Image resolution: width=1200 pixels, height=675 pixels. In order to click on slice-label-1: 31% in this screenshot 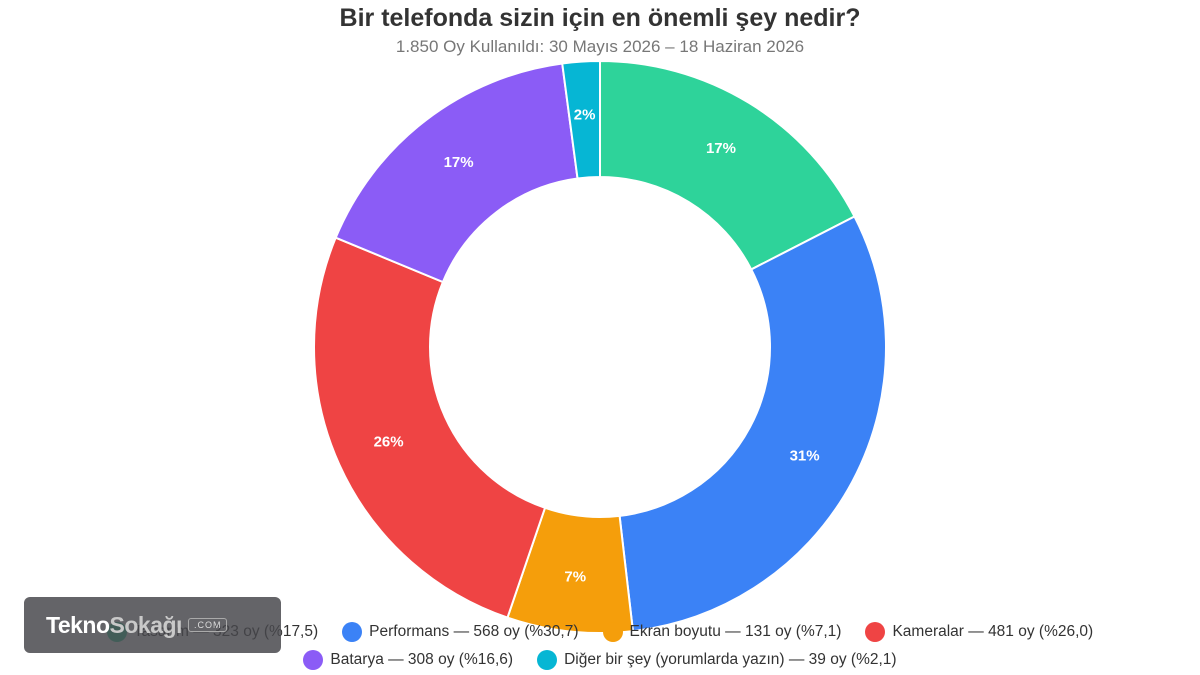, I will do `click(805, 455)`.